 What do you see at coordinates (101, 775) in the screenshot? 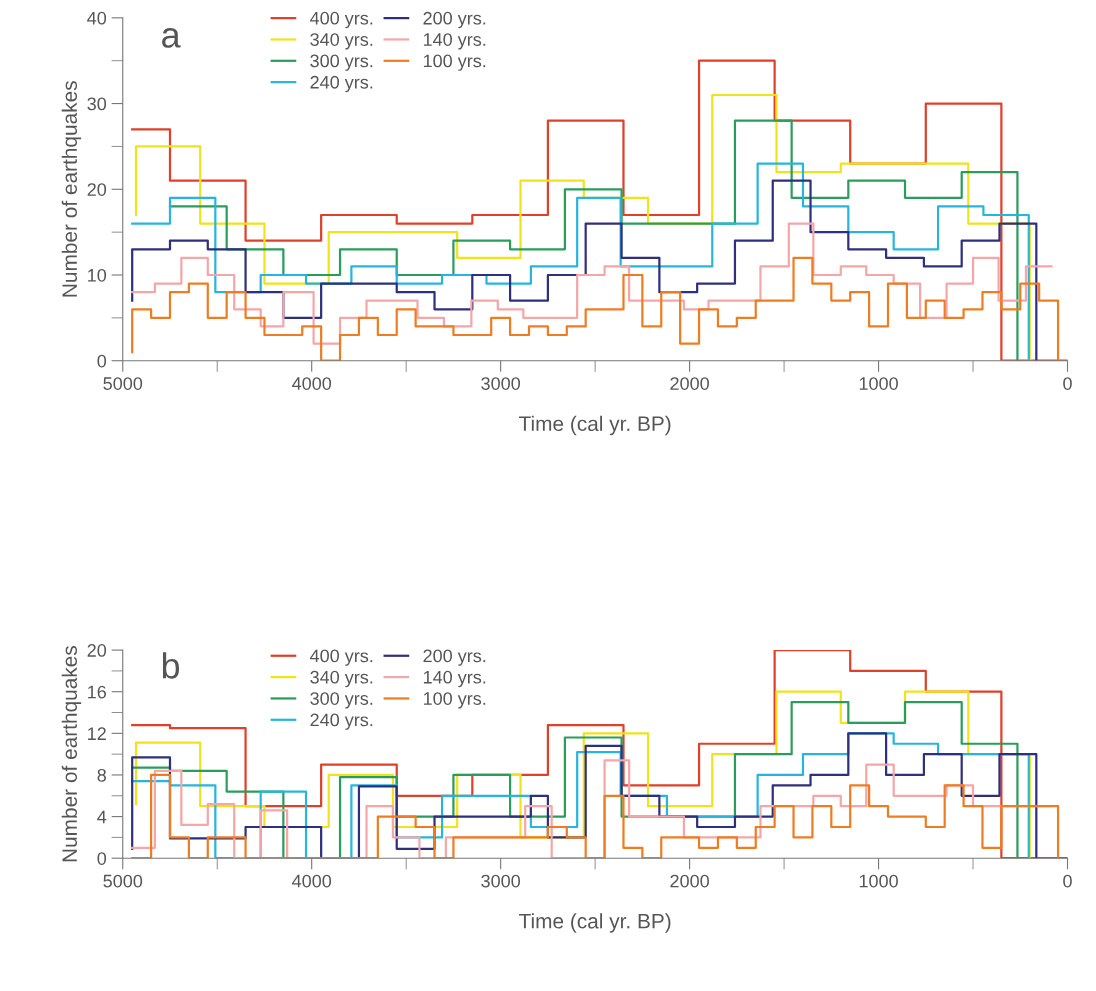
I see `y-tick-label: 8` at bounding box center [101, 775].